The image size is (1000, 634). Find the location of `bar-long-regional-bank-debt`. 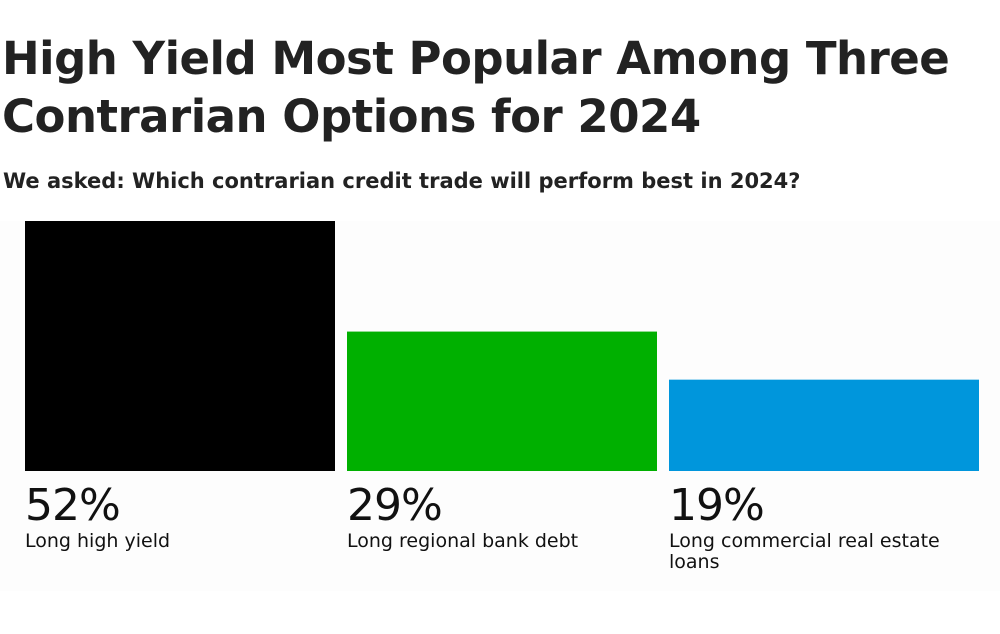

bar-long-regional-bank-debt is located at coordinates (502, 401).